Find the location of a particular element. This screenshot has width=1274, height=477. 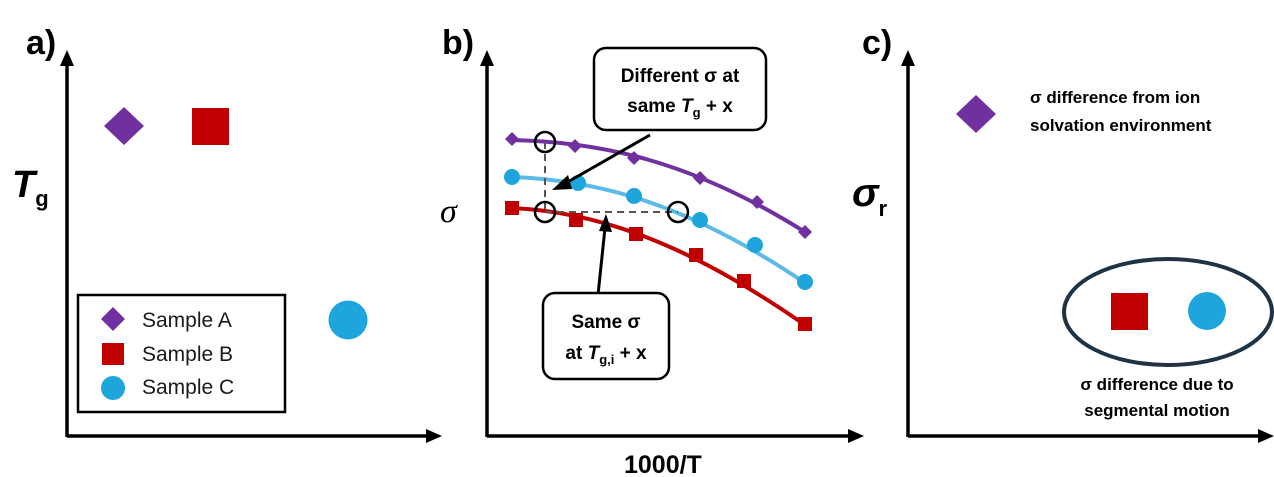

callout-top-line1: Different σ at is located at coordinates (680, 76).